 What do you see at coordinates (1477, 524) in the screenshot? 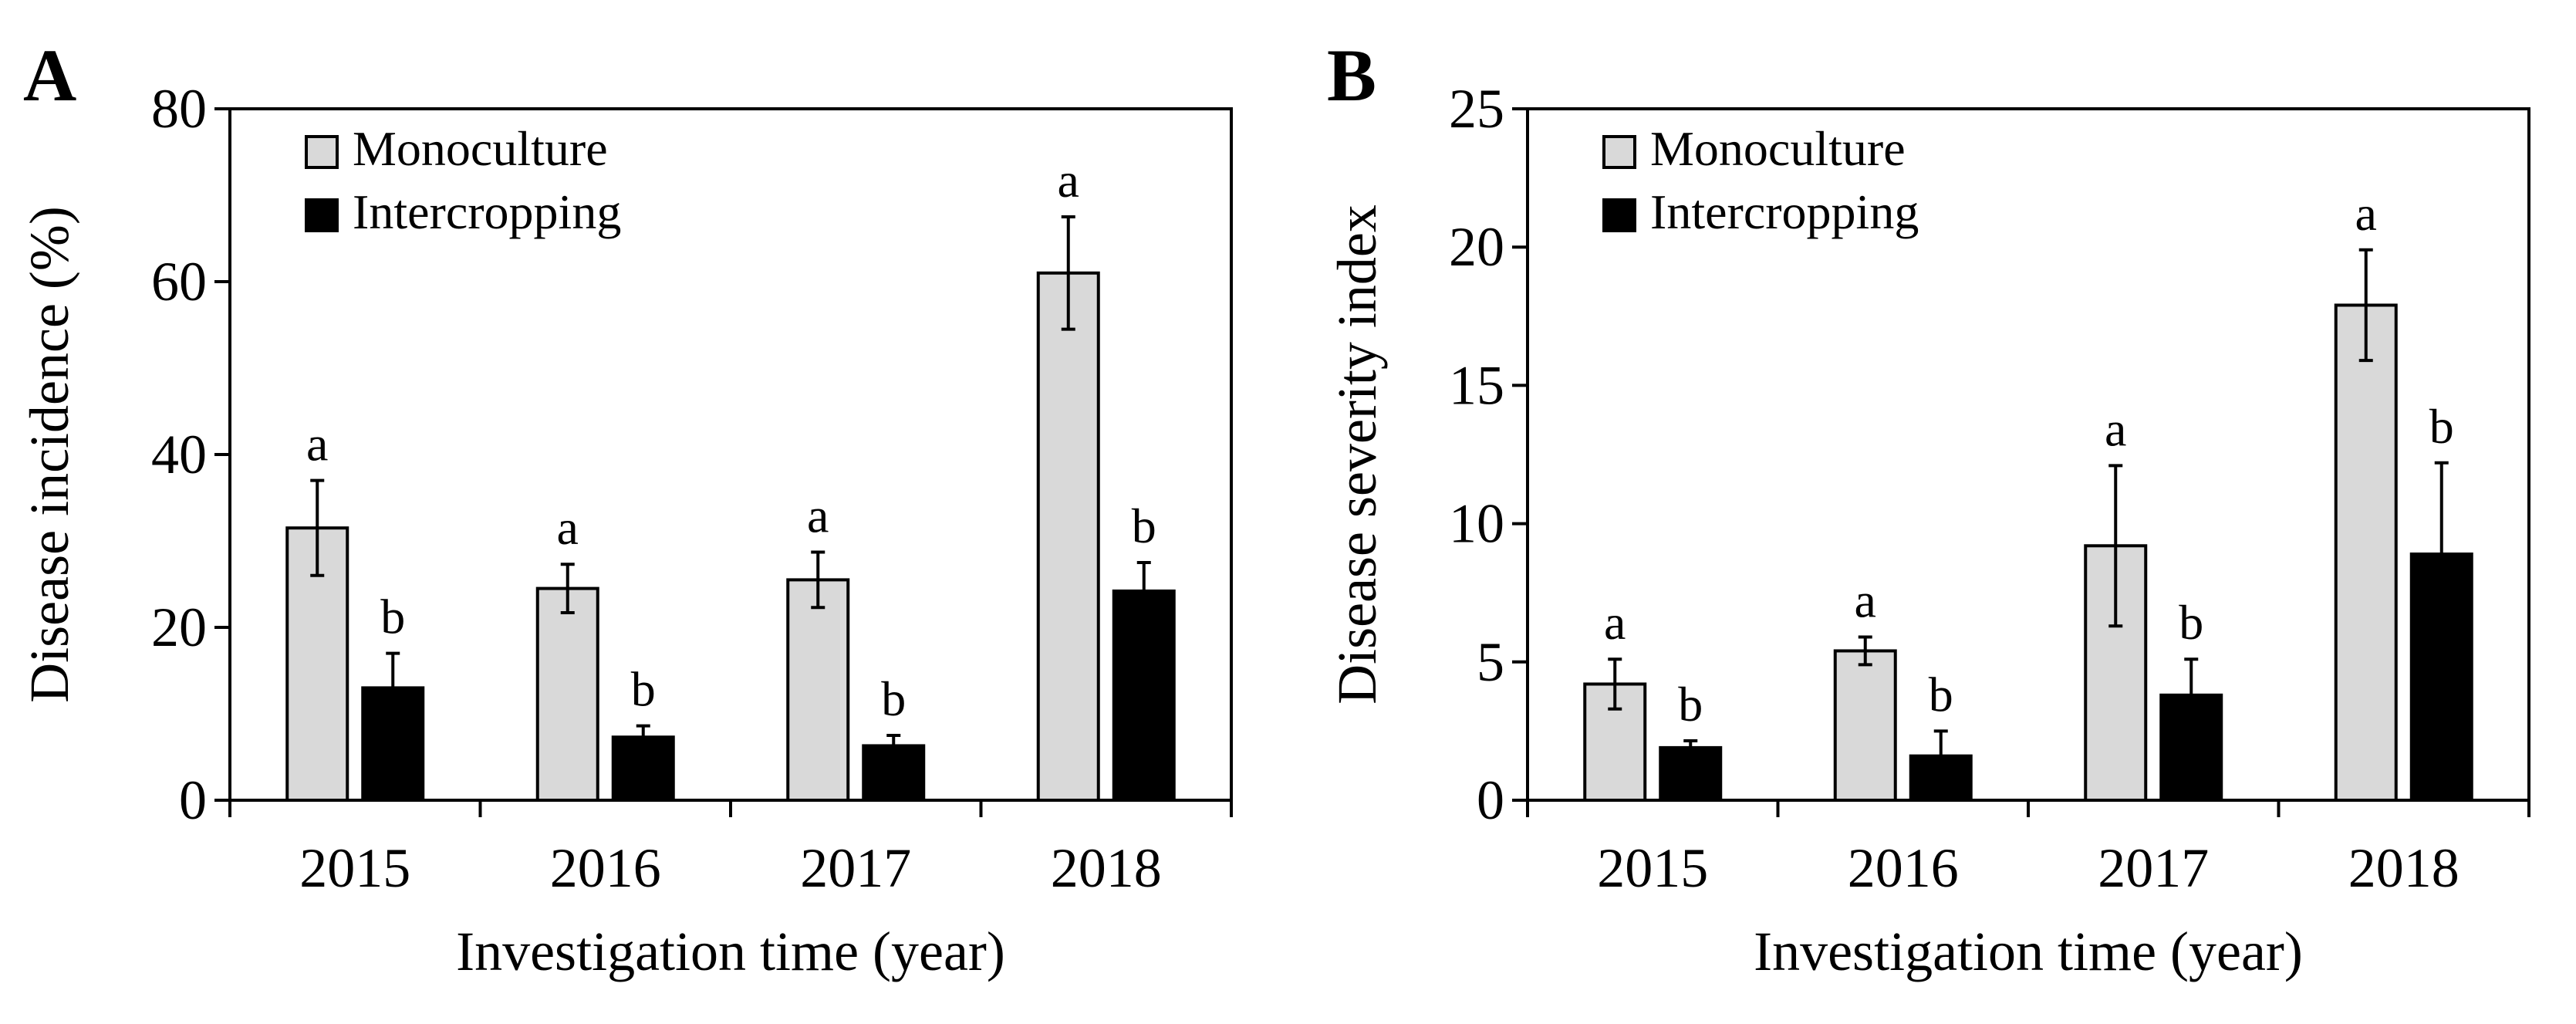
I see `y-tick-label: 10` at bounding box center [1477, 524].